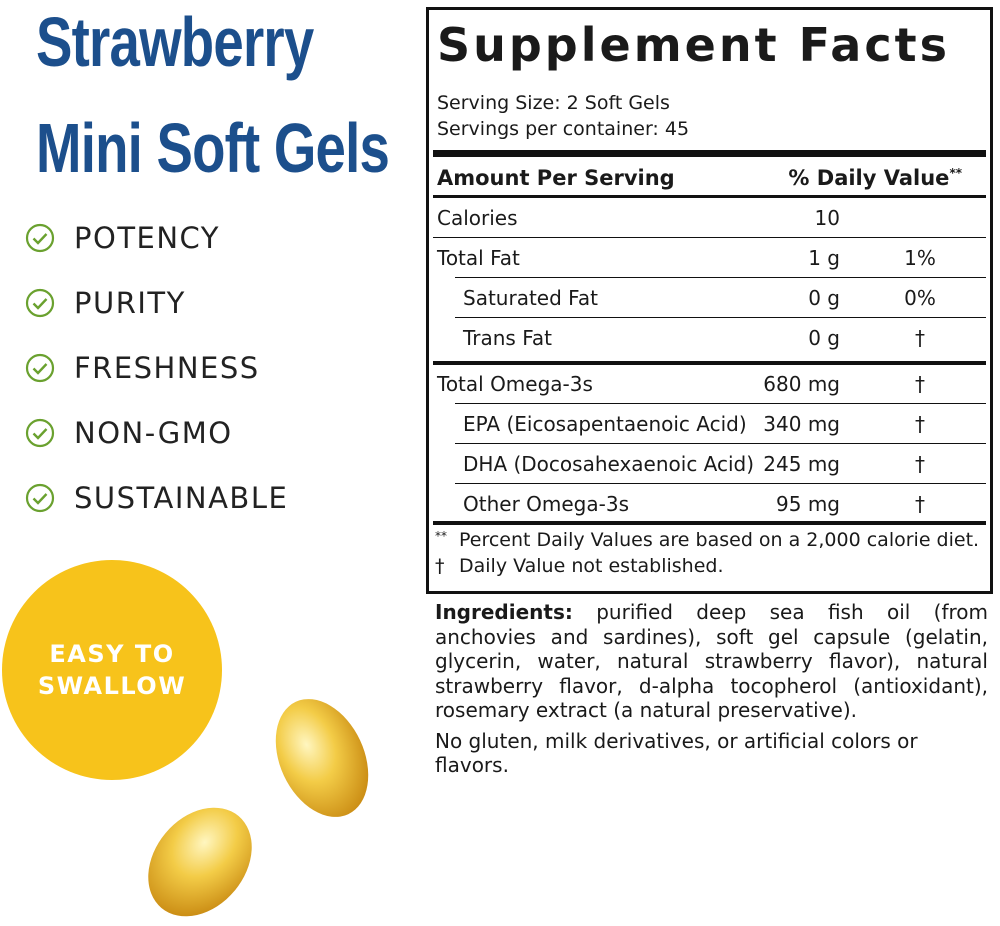 This screenshot has height=926, width=1000. Describe the element at coordinates (709, 217) in the screenshot. I see `facts-row: Calories 10` at that location.